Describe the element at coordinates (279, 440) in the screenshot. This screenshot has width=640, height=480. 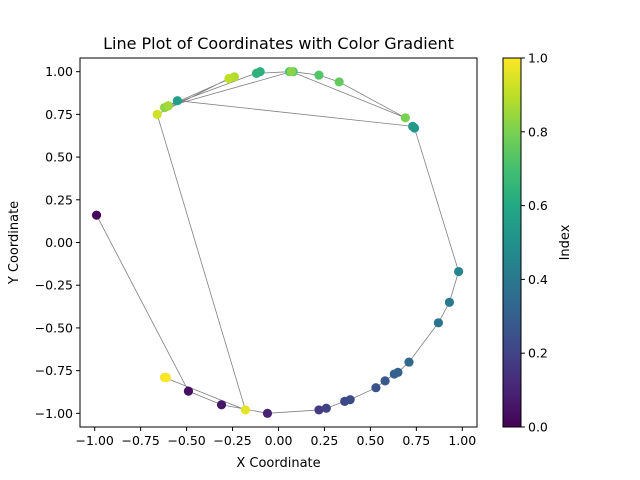
I see `x-tick-label: 0.00` at that location.